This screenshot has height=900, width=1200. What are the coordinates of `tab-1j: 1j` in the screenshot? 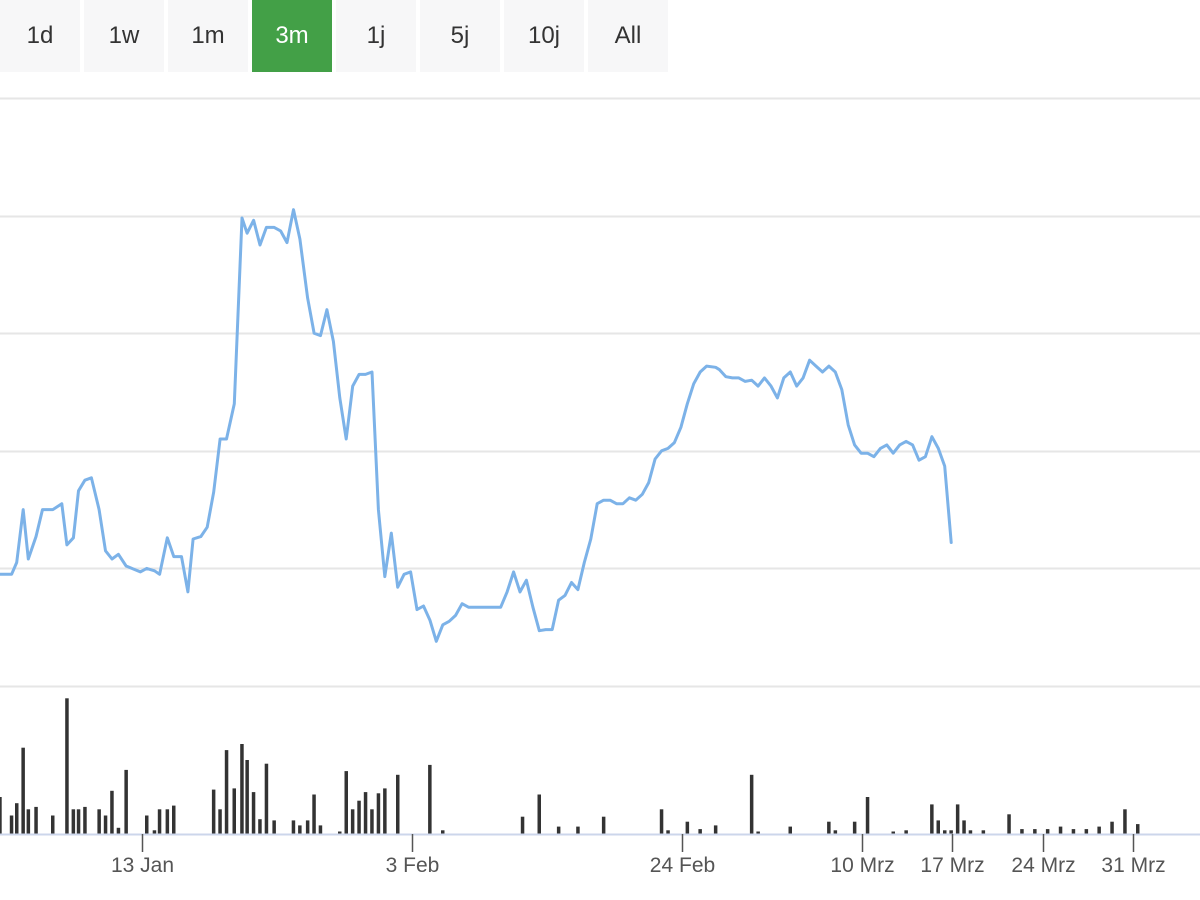 It's located at (376, 36).